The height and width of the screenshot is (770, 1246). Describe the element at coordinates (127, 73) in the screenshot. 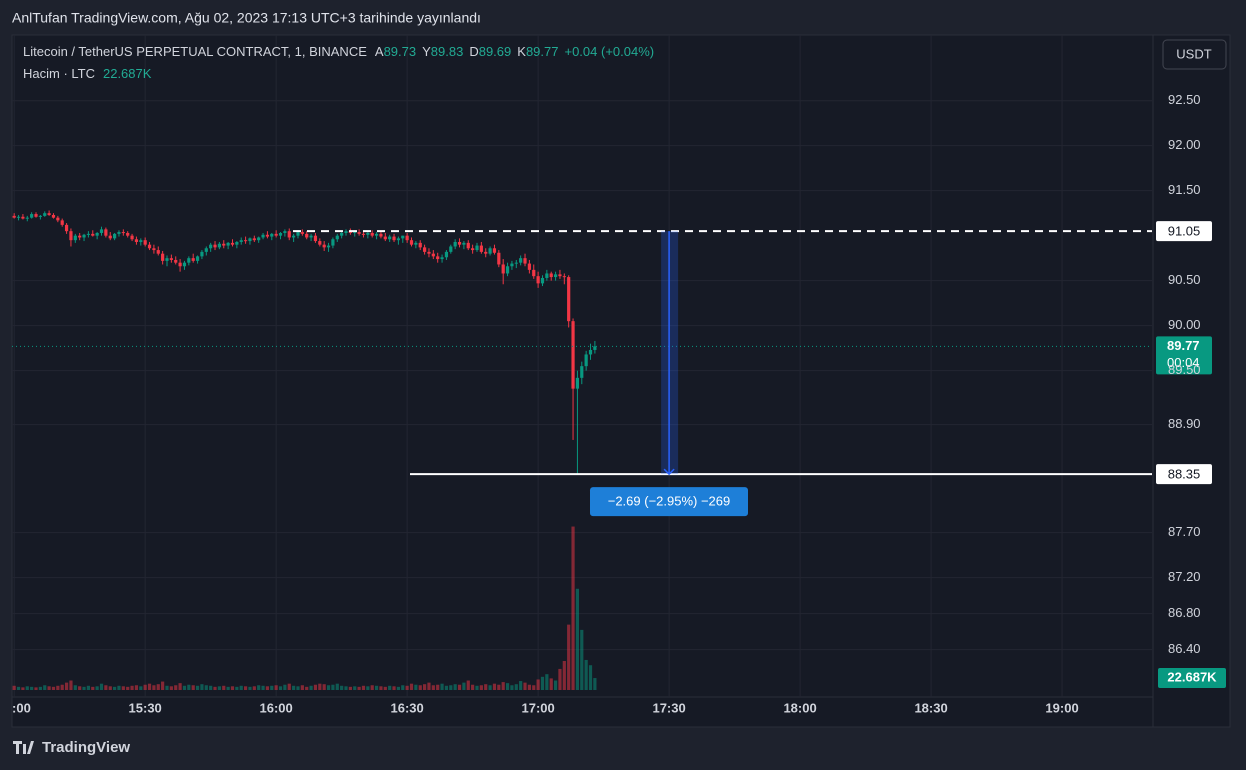

I see `volume-value: 22.687K` at that location.